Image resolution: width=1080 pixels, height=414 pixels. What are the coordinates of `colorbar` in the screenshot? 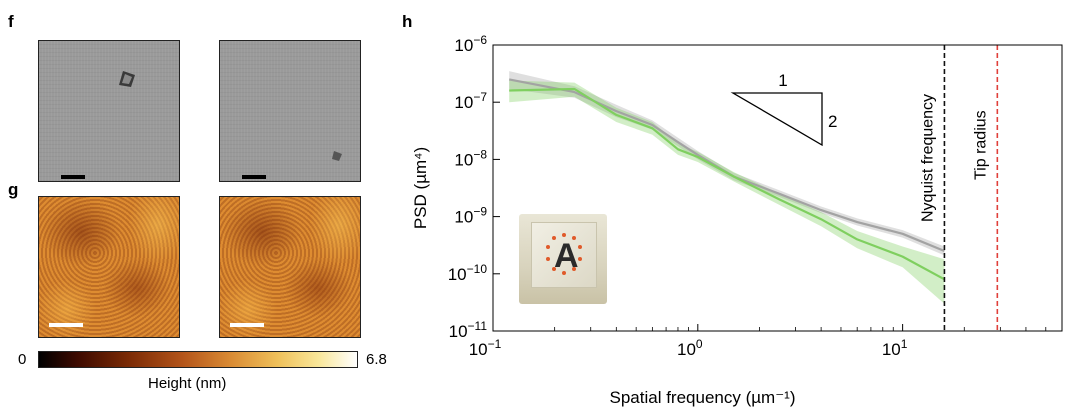 It's located at (198, 359).